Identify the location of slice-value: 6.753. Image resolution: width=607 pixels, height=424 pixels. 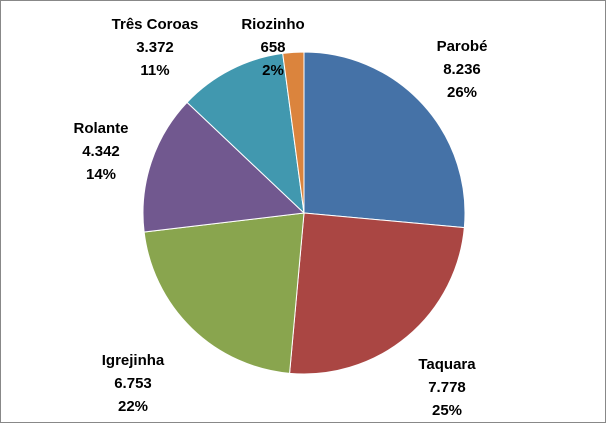
(133, 383).